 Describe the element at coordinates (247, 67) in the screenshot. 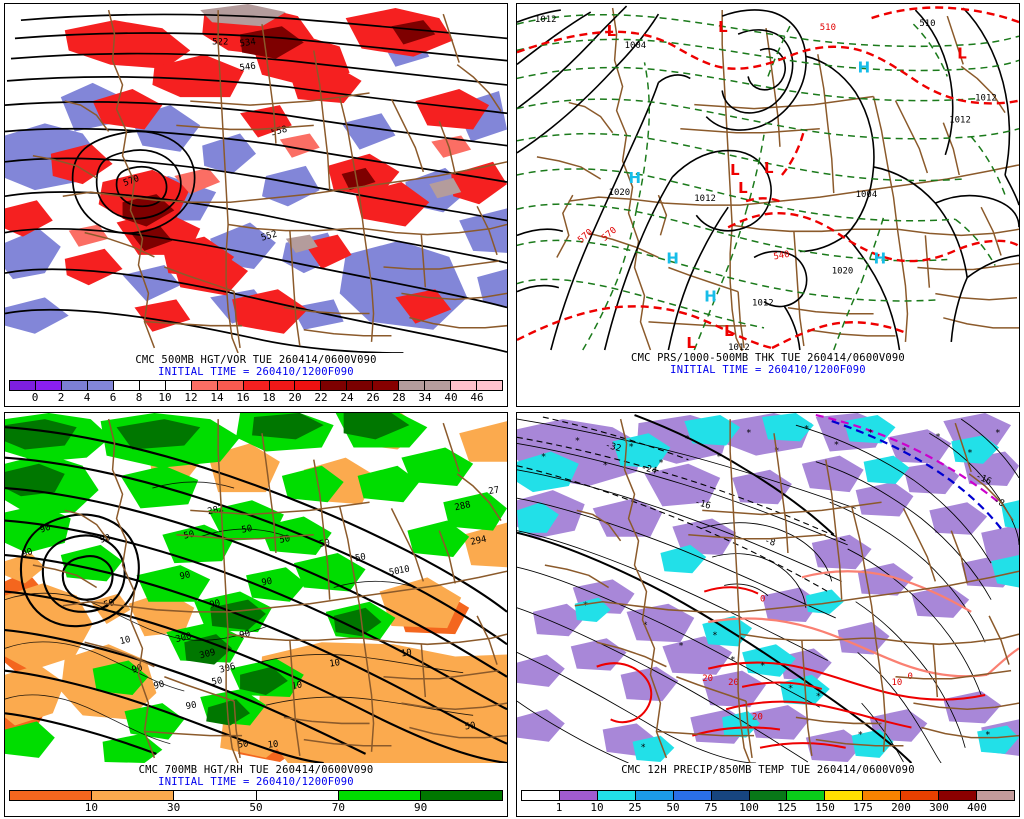

I see `svg-text: 546` at that location.